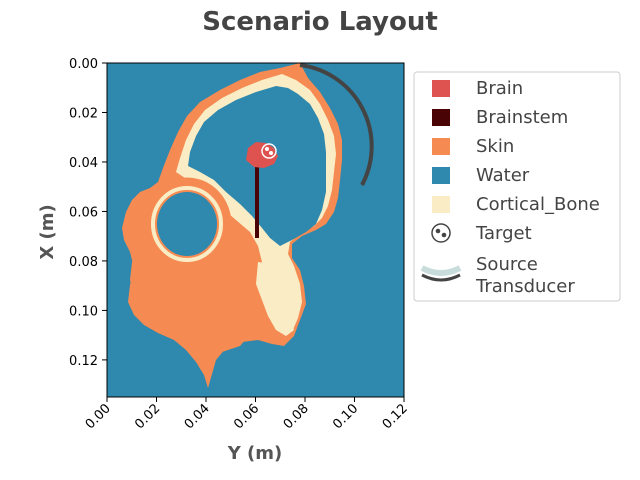 The height and width of the screenshot is (480, 640). I want to click on y-tick-label: 0.02, so click(83, 113).